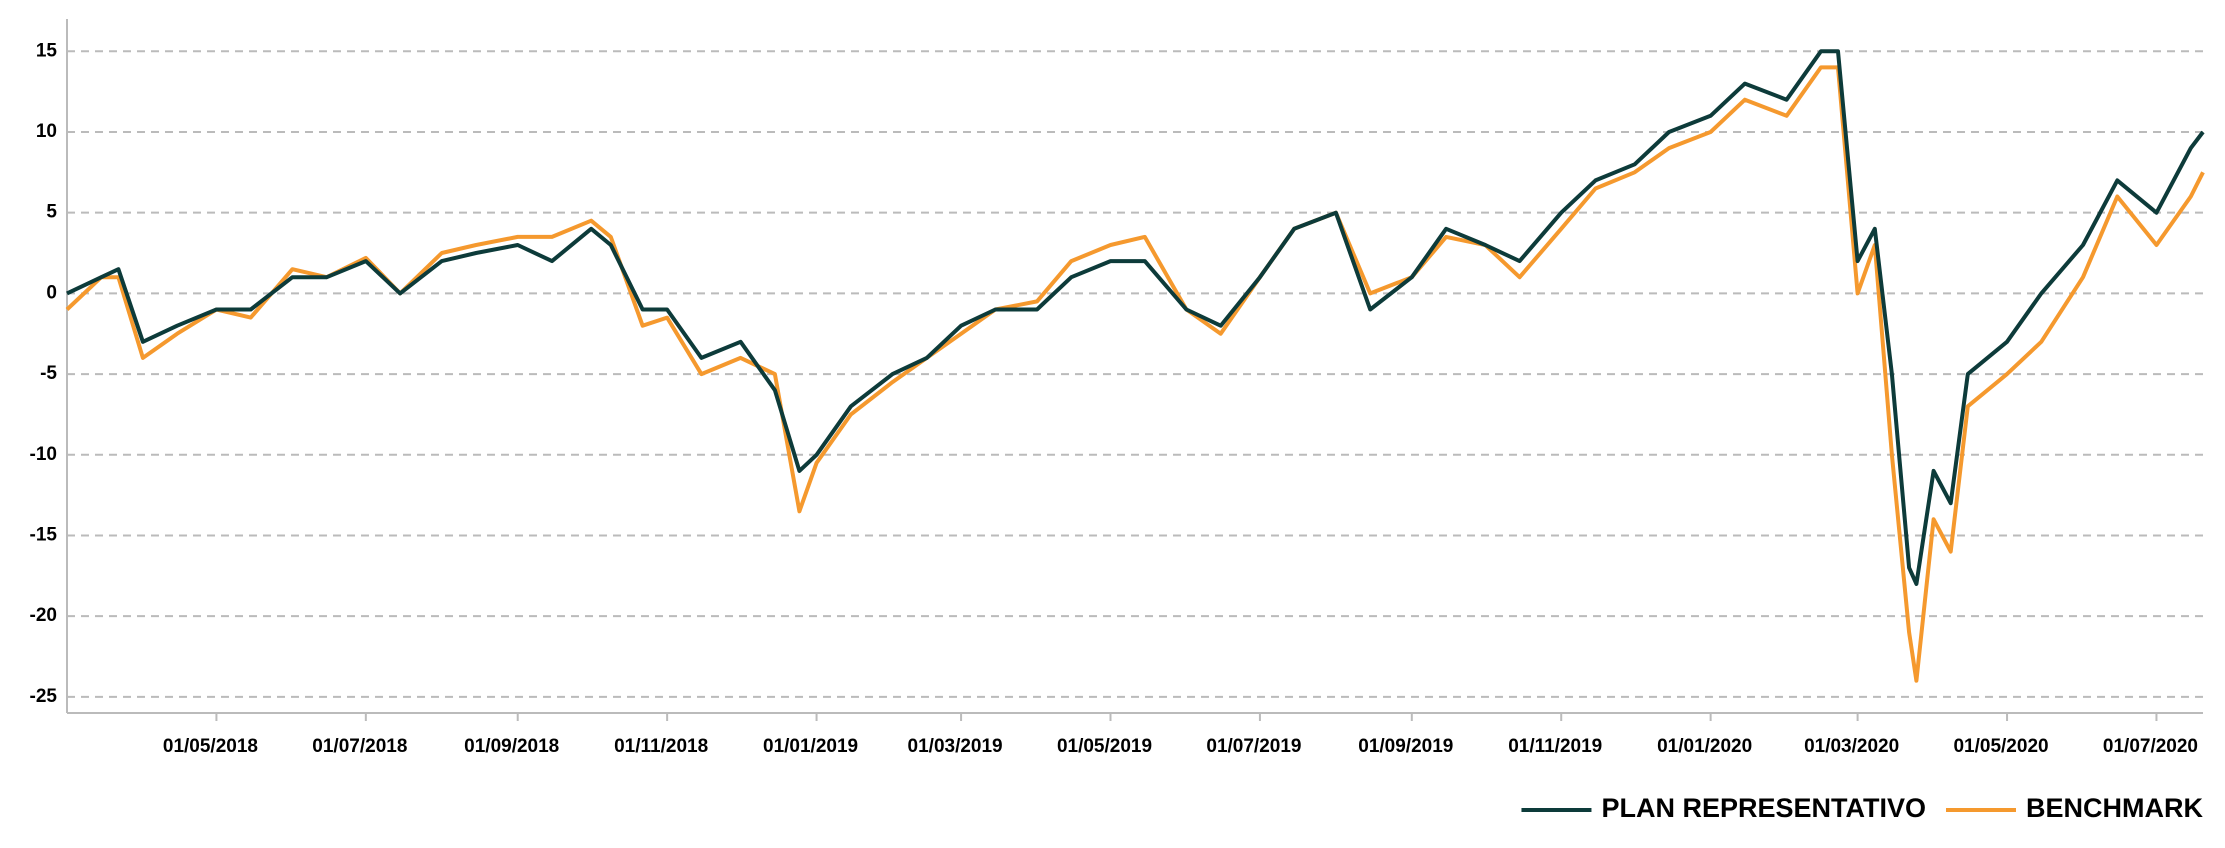 This screenshot has width=2225, height=848. Describe the element at coordinates (955, 746) in the screenshot. I see `x-tick-label: 01/03/2019` at that location.